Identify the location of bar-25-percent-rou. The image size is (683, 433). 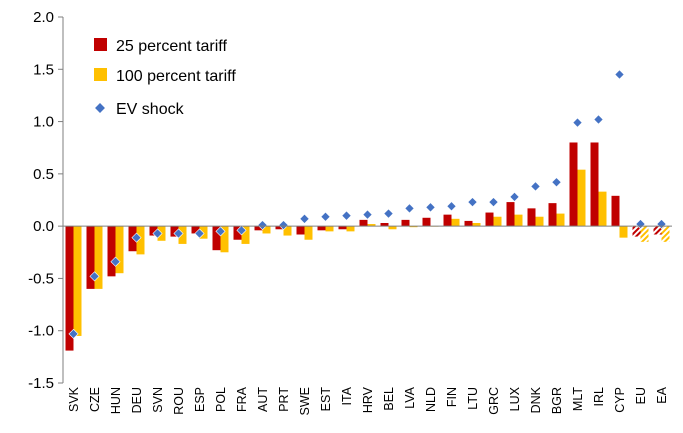
(174, 231).